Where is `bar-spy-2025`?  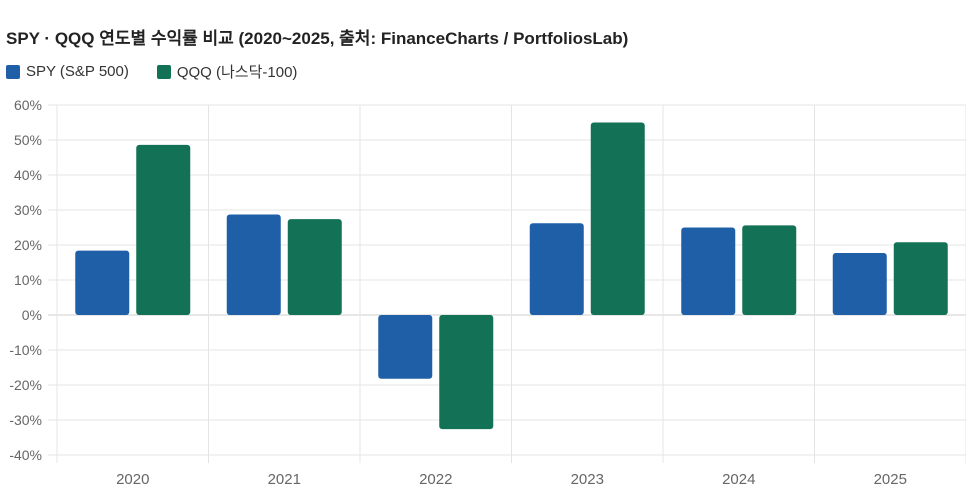
bar-spy-2025 is located at coordinates (859, 284).